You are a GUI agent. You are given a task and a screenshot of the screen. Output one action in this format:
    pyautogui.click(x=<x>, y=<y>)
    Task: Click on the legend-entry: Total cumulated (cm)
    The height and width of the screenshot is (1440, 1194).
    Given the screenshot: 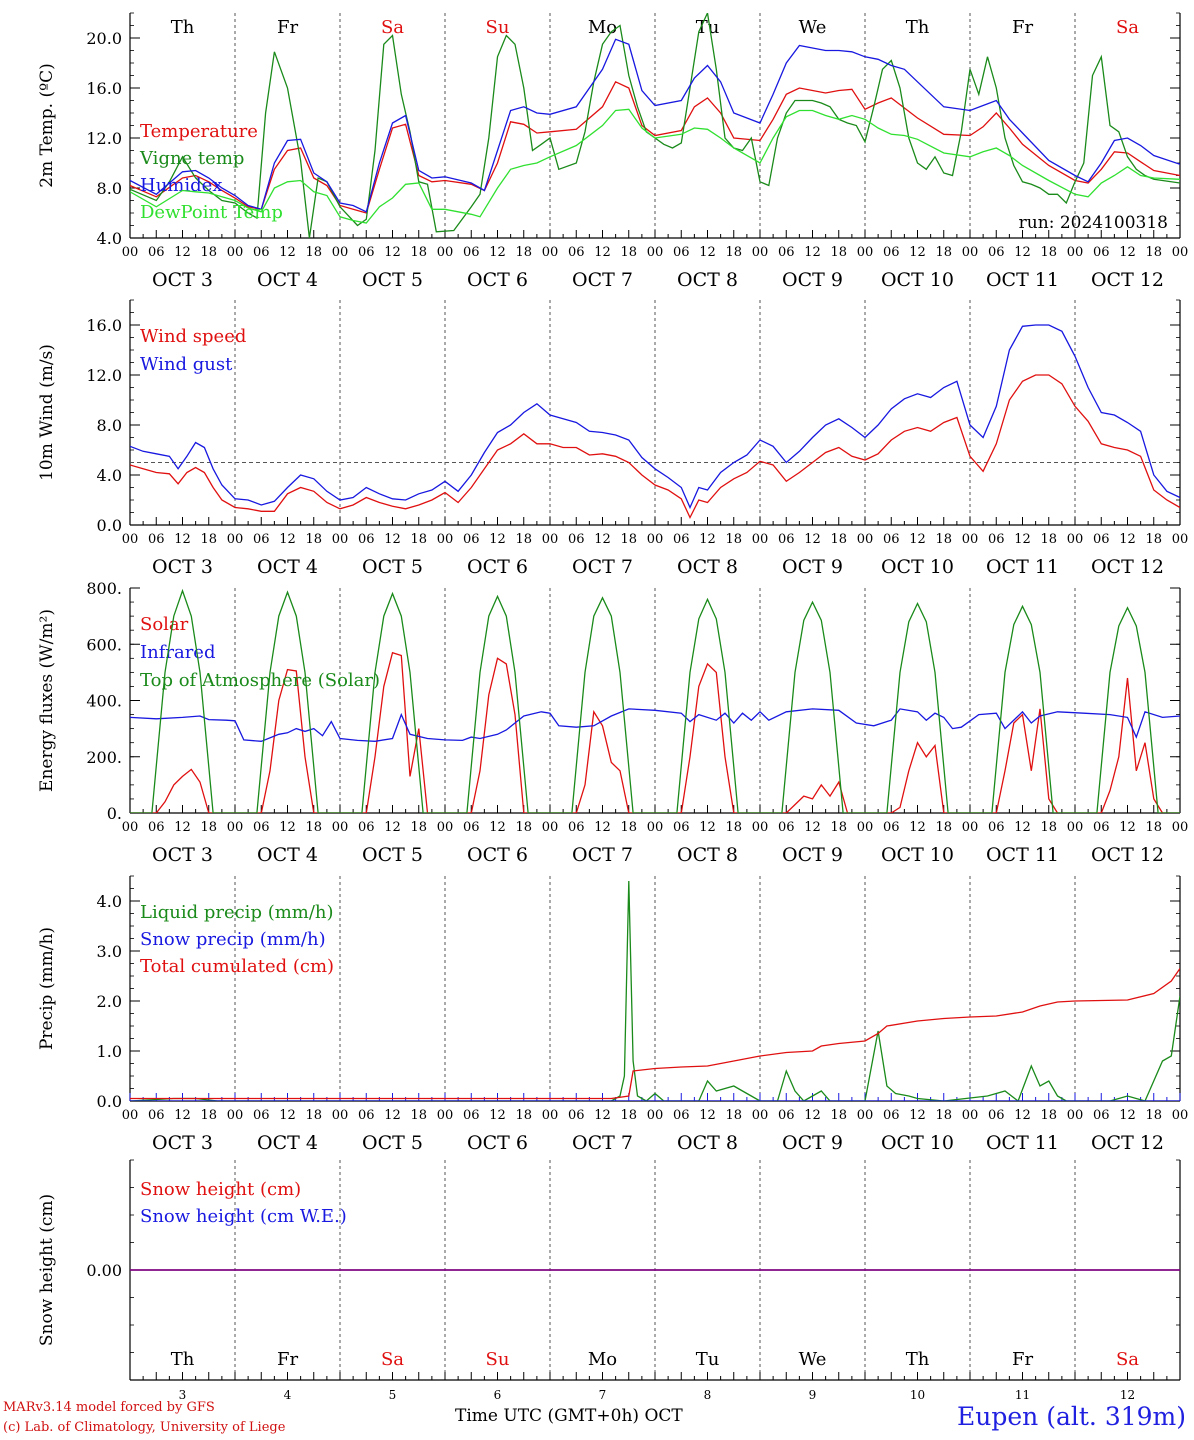 What is the action you would take?
    pyautogui.click(x=237, y=966)
    